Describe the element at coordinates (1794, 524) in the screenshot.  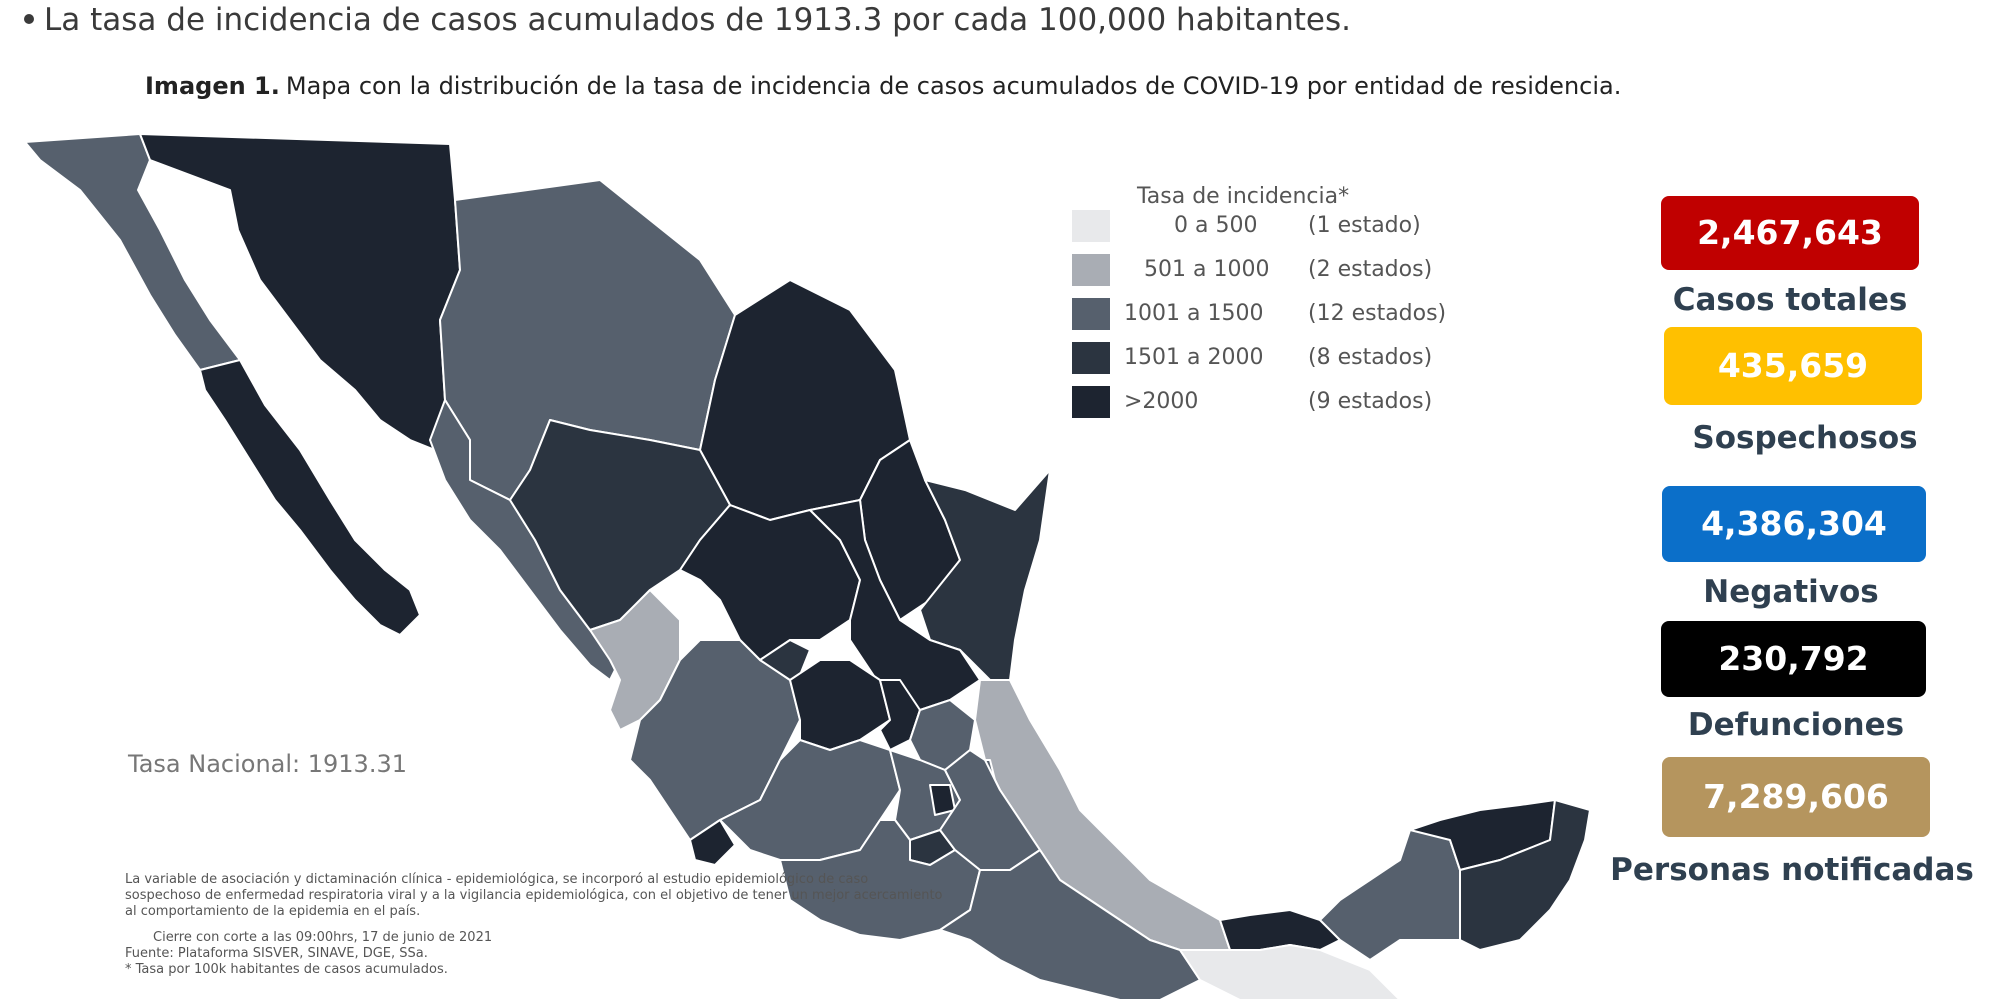
I see `stat-negativos-badge: 4,386,304` at that location.